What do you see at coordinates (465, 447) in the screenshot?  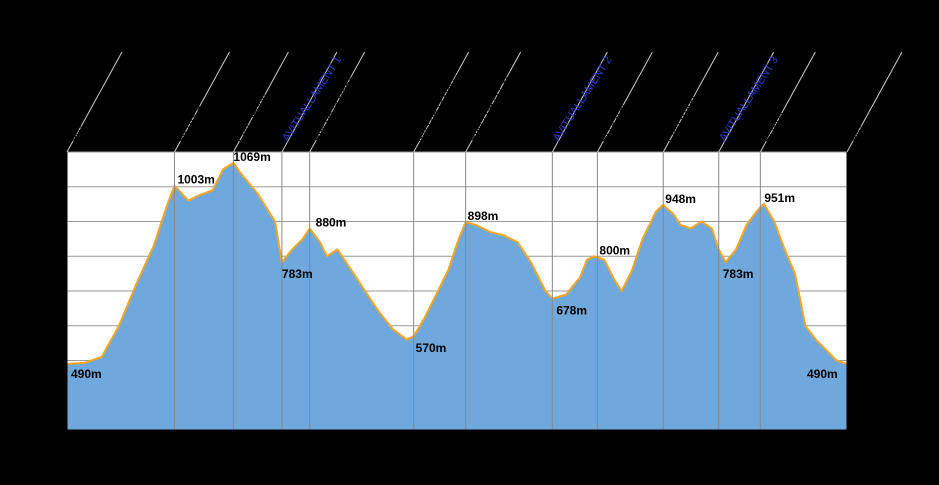 I see `x-waypoint-label-4: 11,5` at bounding box center [465, 447].